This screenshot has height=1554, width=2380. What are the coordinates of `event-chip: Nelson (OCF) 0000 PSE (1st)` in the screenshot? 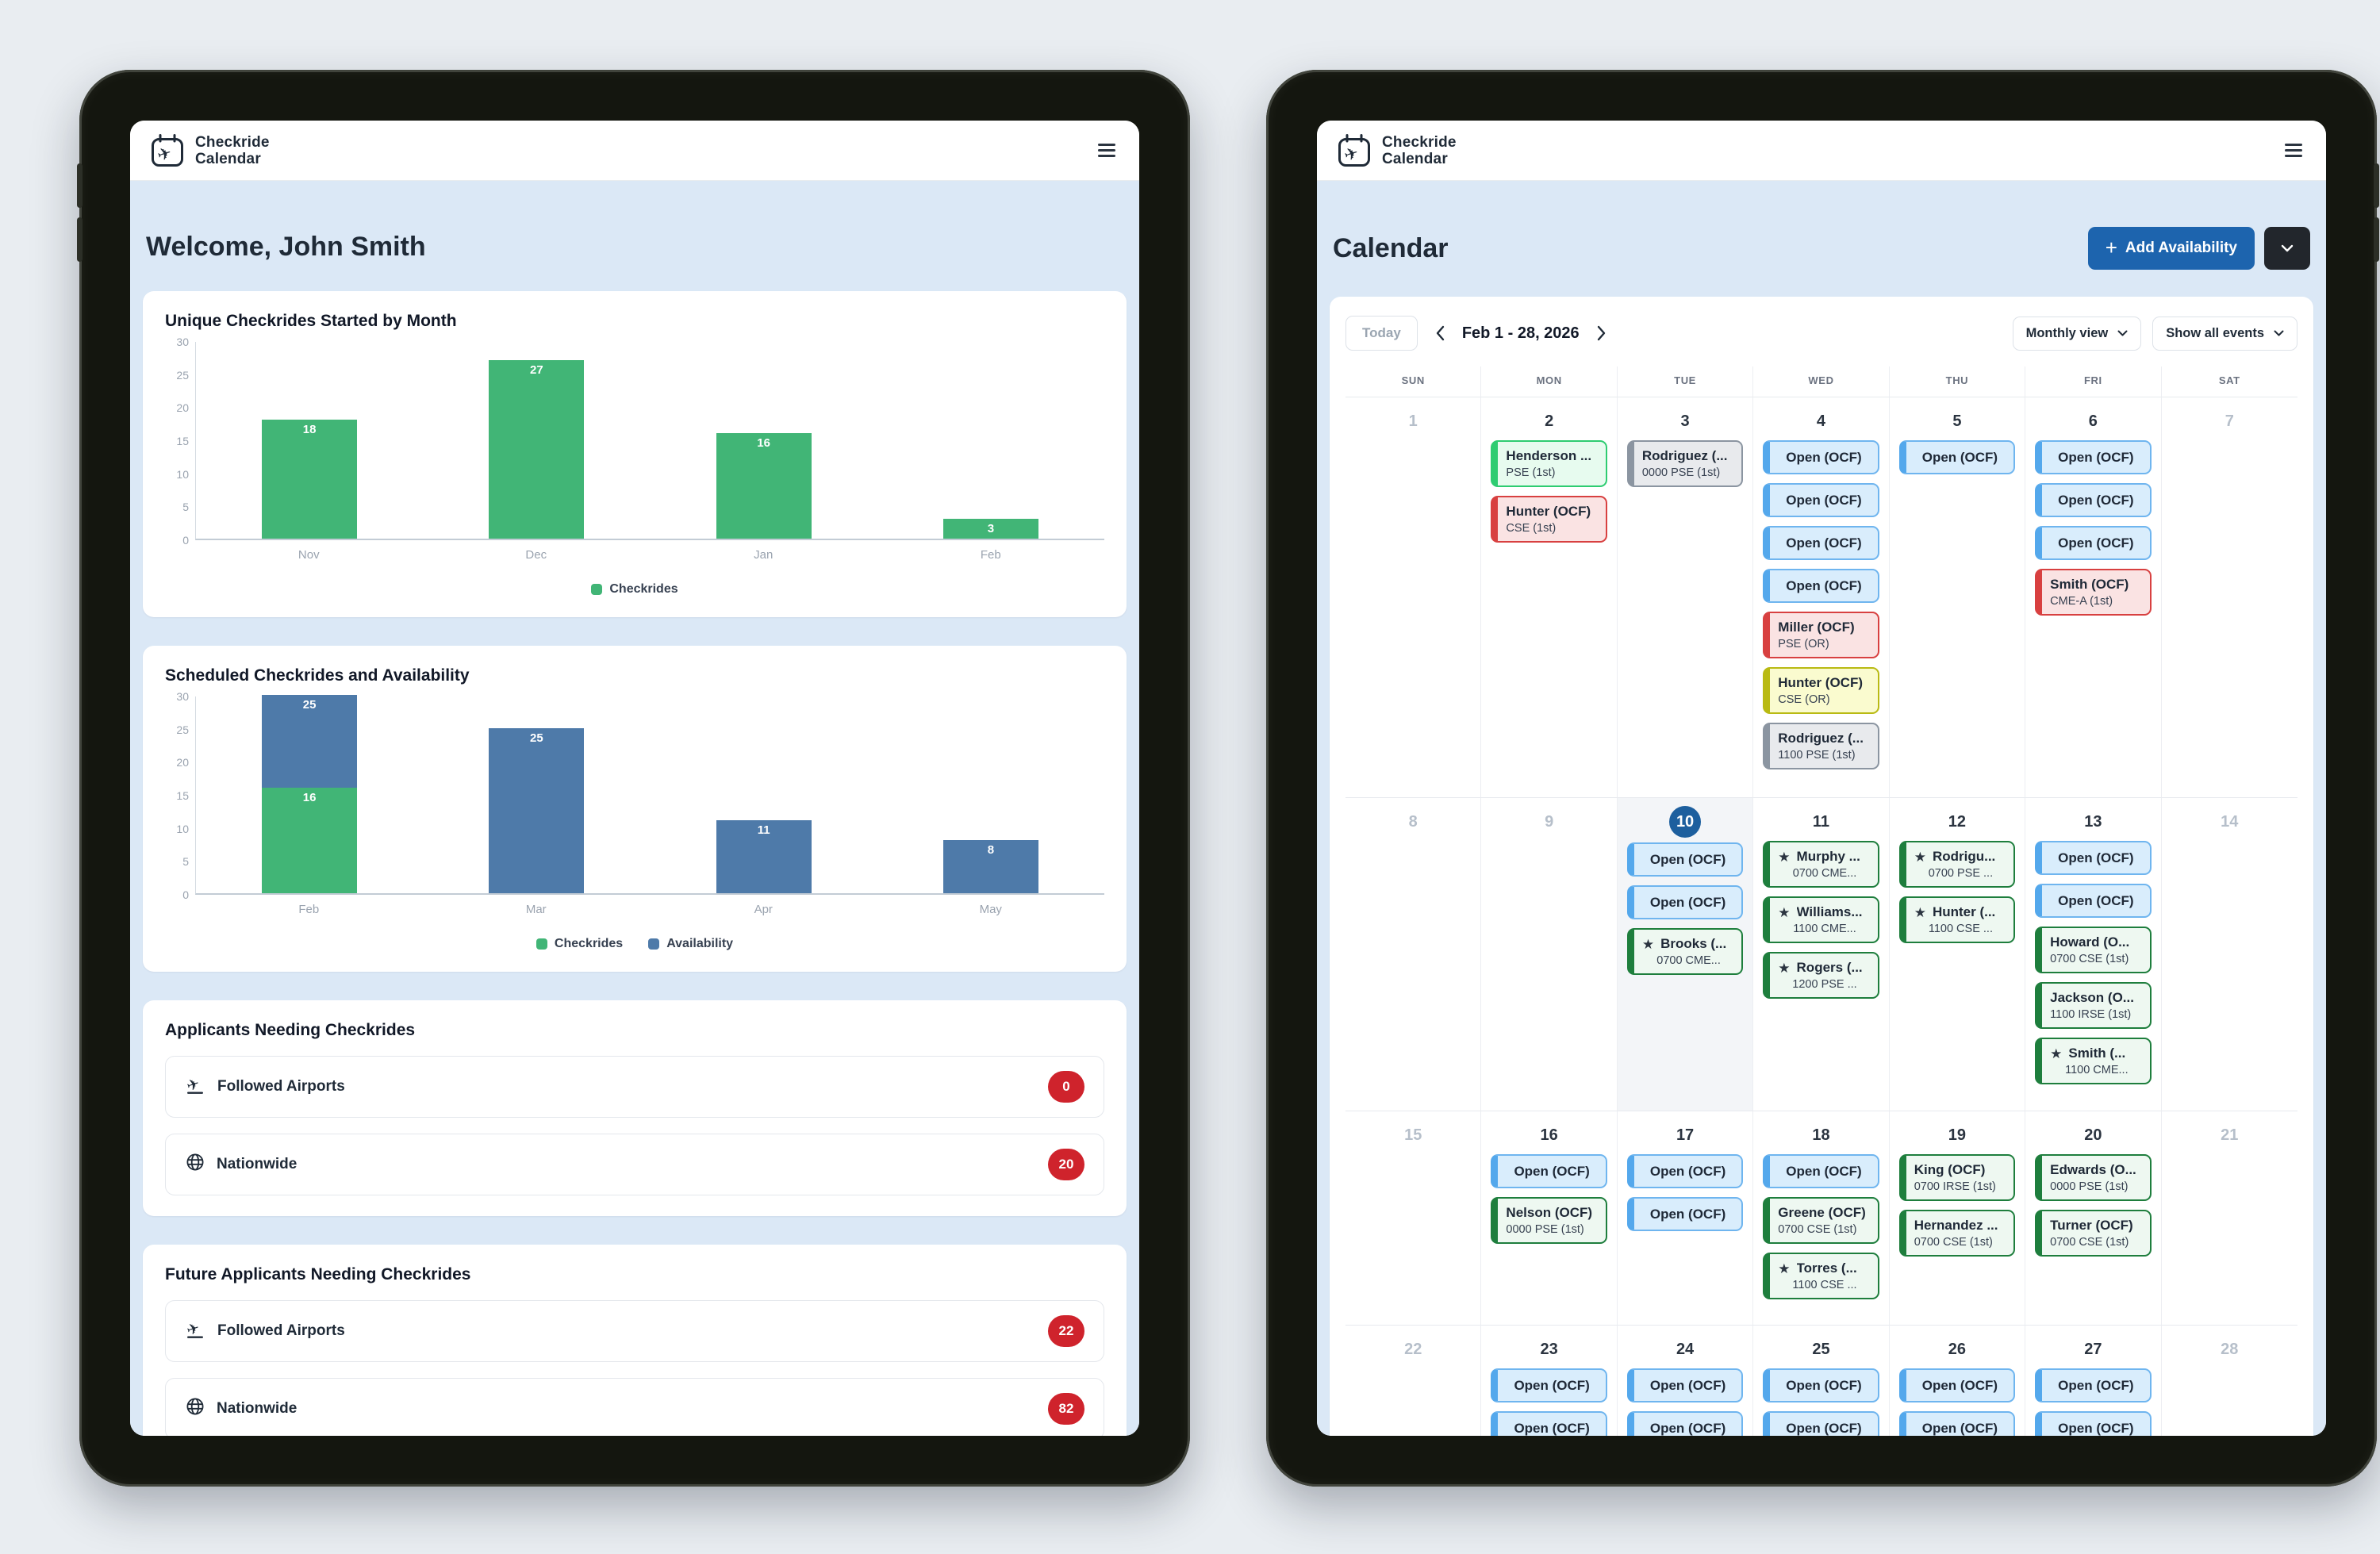 It's located at (1549, 1220).